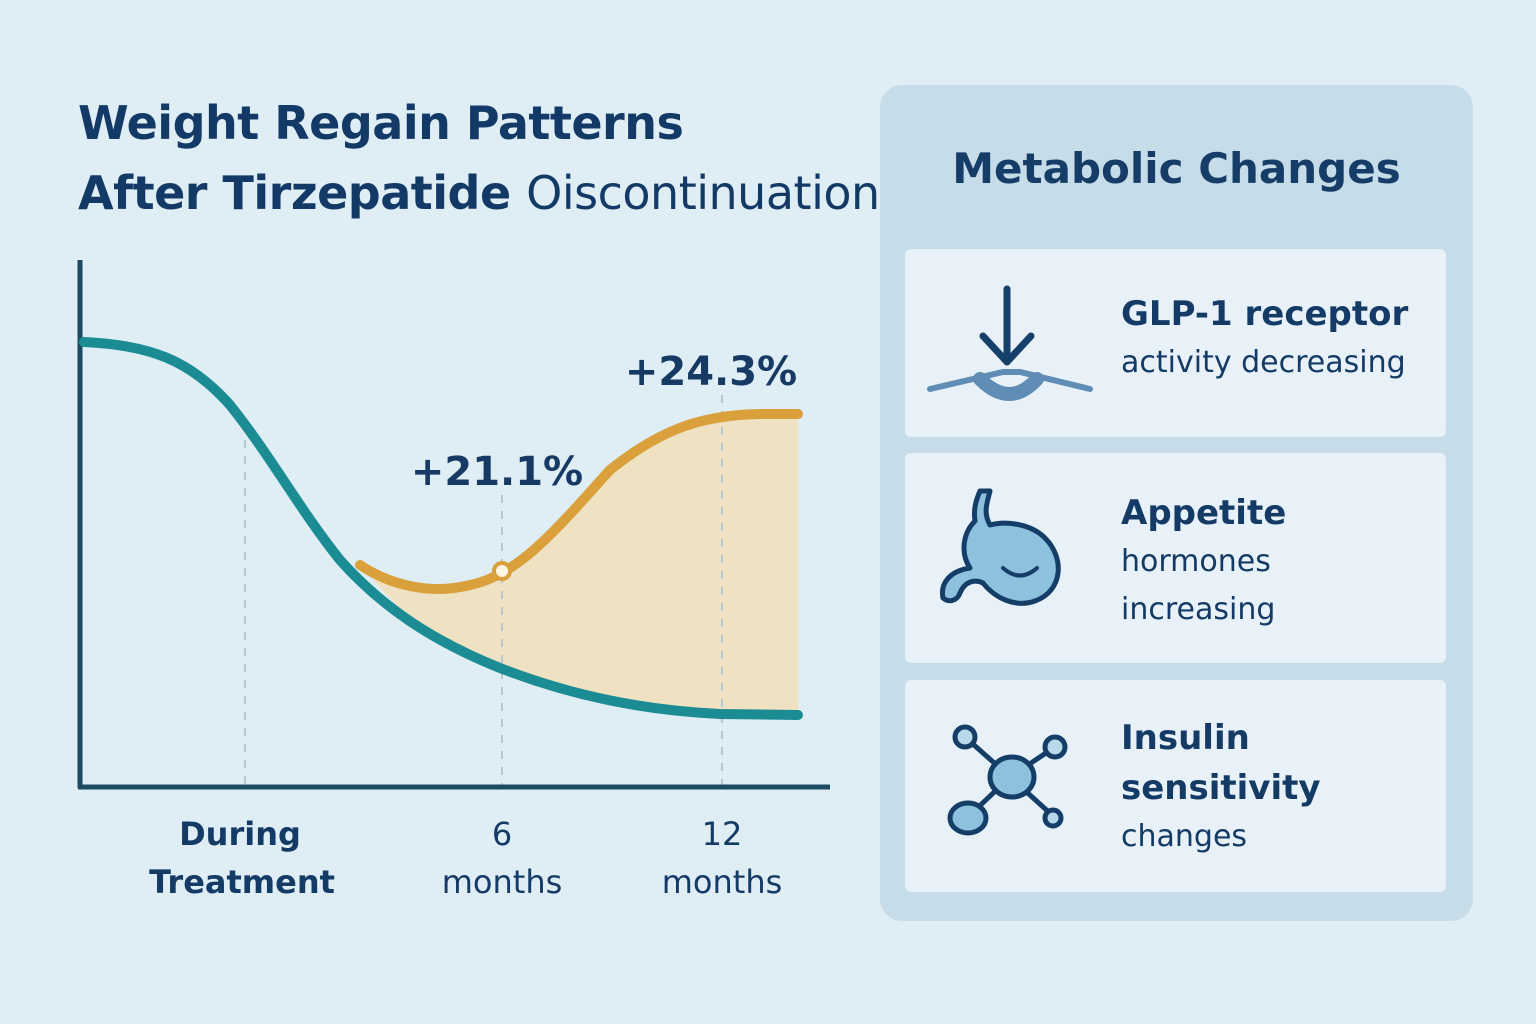  I want to click on card-3-subtext-2: changes, so click(1184, 836).